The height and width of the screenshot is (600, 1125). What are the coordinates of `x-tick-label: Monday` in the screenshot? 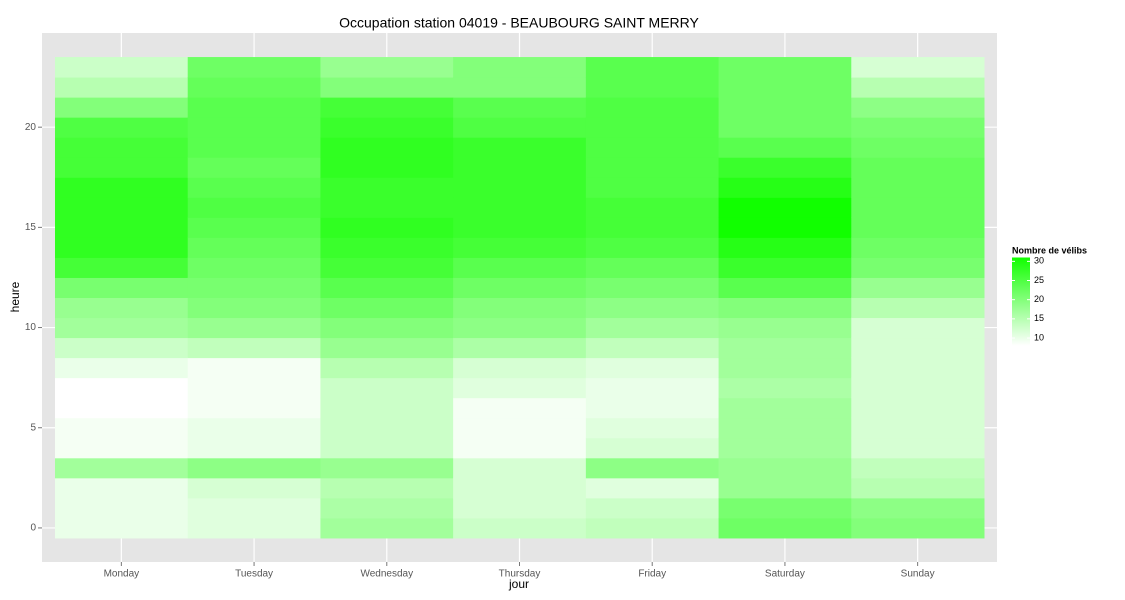 It's located at (122, 574).